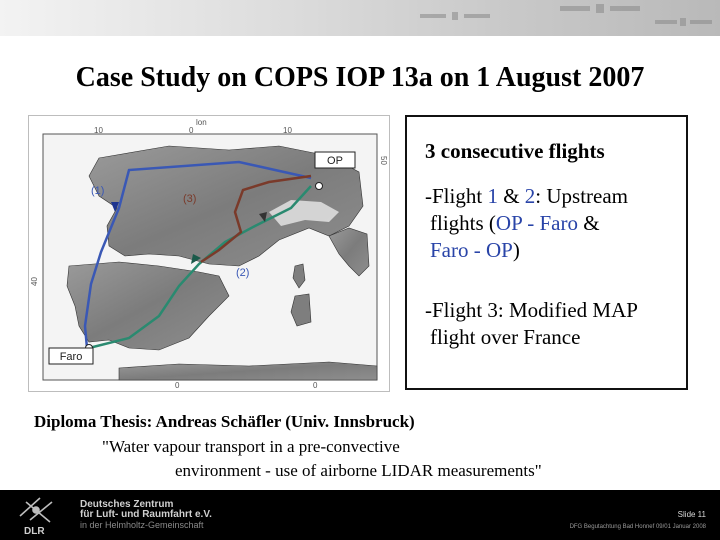 The height and width of the screenshot is (540, 720). I want to click on flight-1-2-line2: flights (OP - Faro &, so click(515, 223).